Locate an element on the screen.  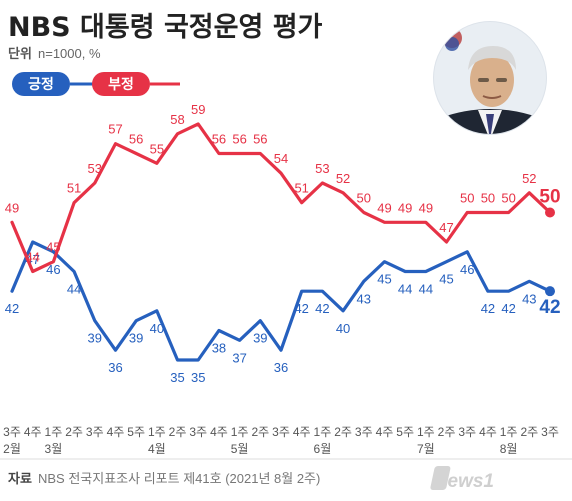
data-label-negative: 54 is located at coordinates (281, 158).